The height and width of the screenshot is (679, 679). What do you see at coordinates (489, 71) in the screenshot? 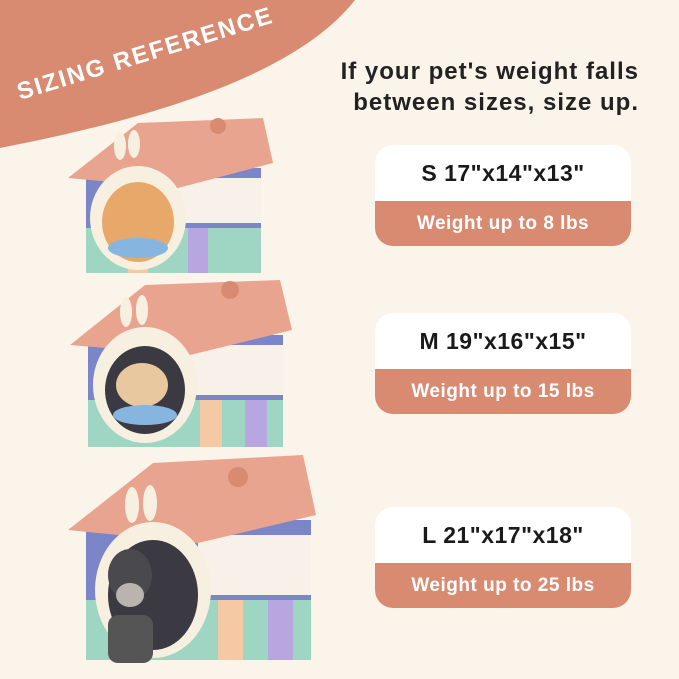
I see `size-advice-line1: If your pet's weight falls` at bounding box center [489, 71].